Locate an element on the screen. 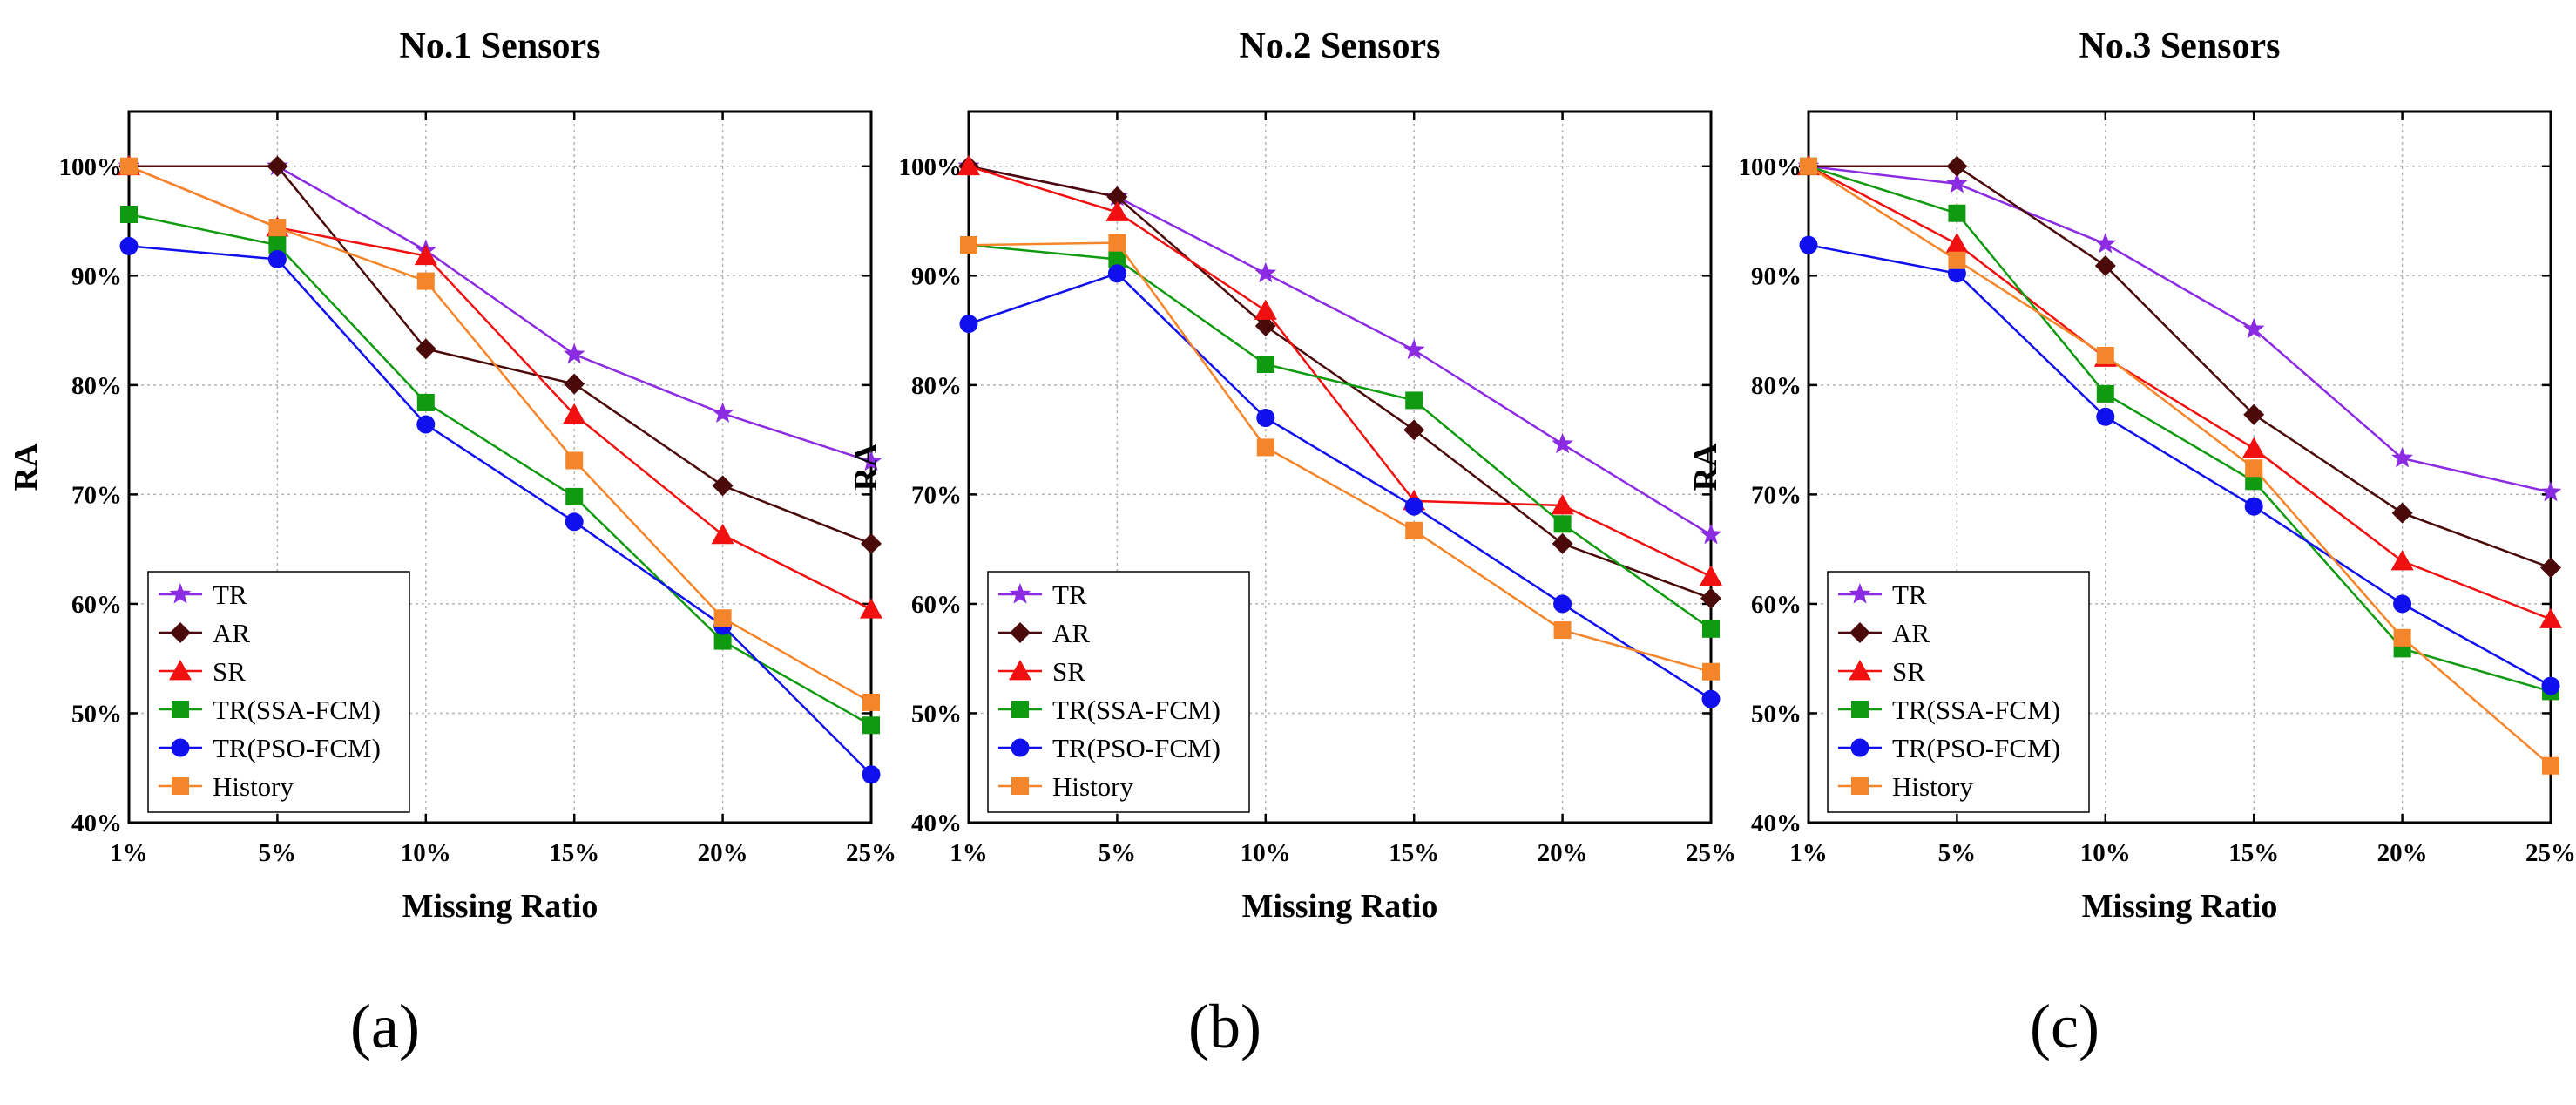  legend-label: SR is located at coordinates (229, 671).